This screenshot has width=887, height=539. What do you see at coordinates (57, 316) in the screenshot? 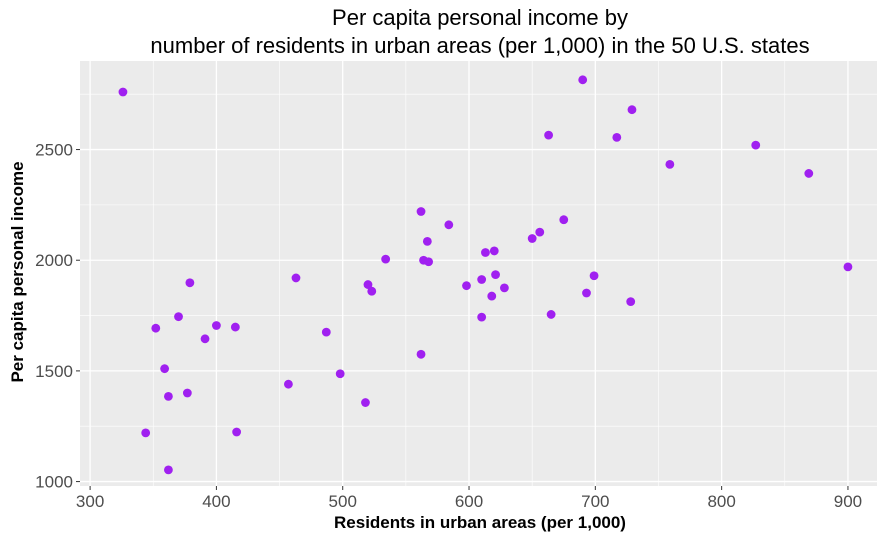
I see `y-axis: 1000 1500 2000 2500` at bounding box center [57, 316].